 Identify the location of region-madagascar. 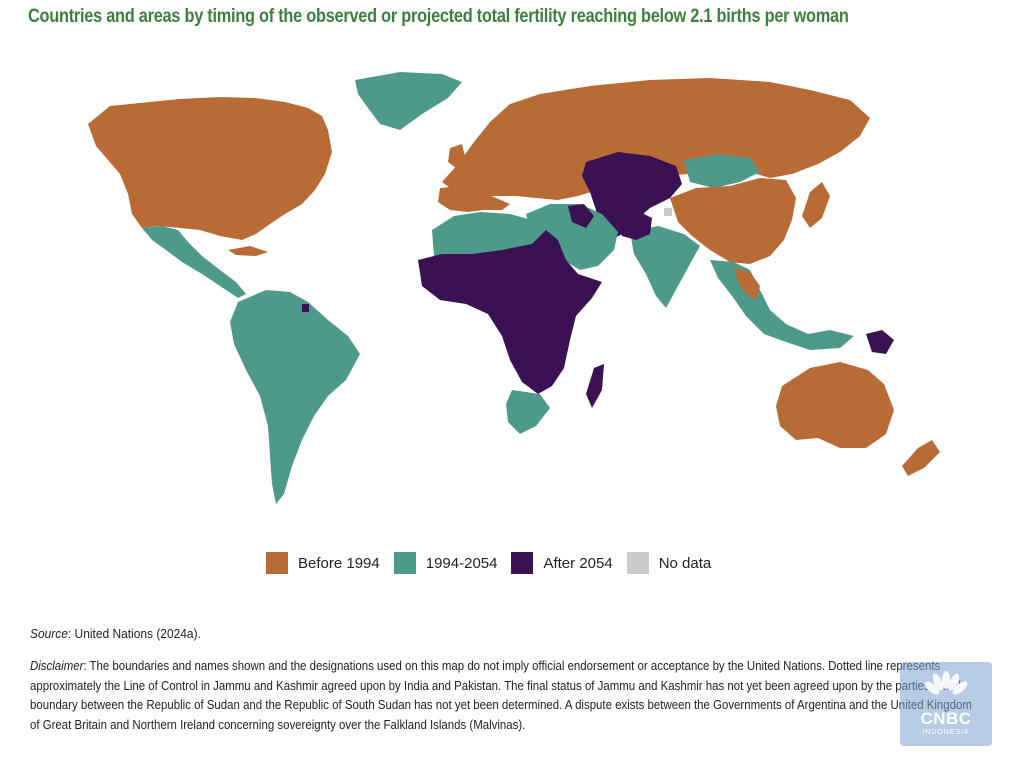
(595, 386).